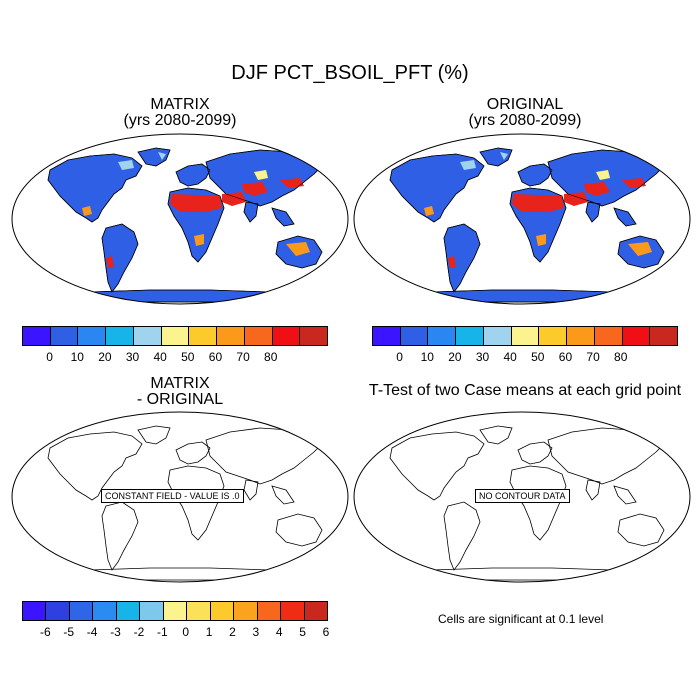 The height and width of the screenshot is (700, 700). I want to click on colorbar-tick-label: -1, so click(162, 632).